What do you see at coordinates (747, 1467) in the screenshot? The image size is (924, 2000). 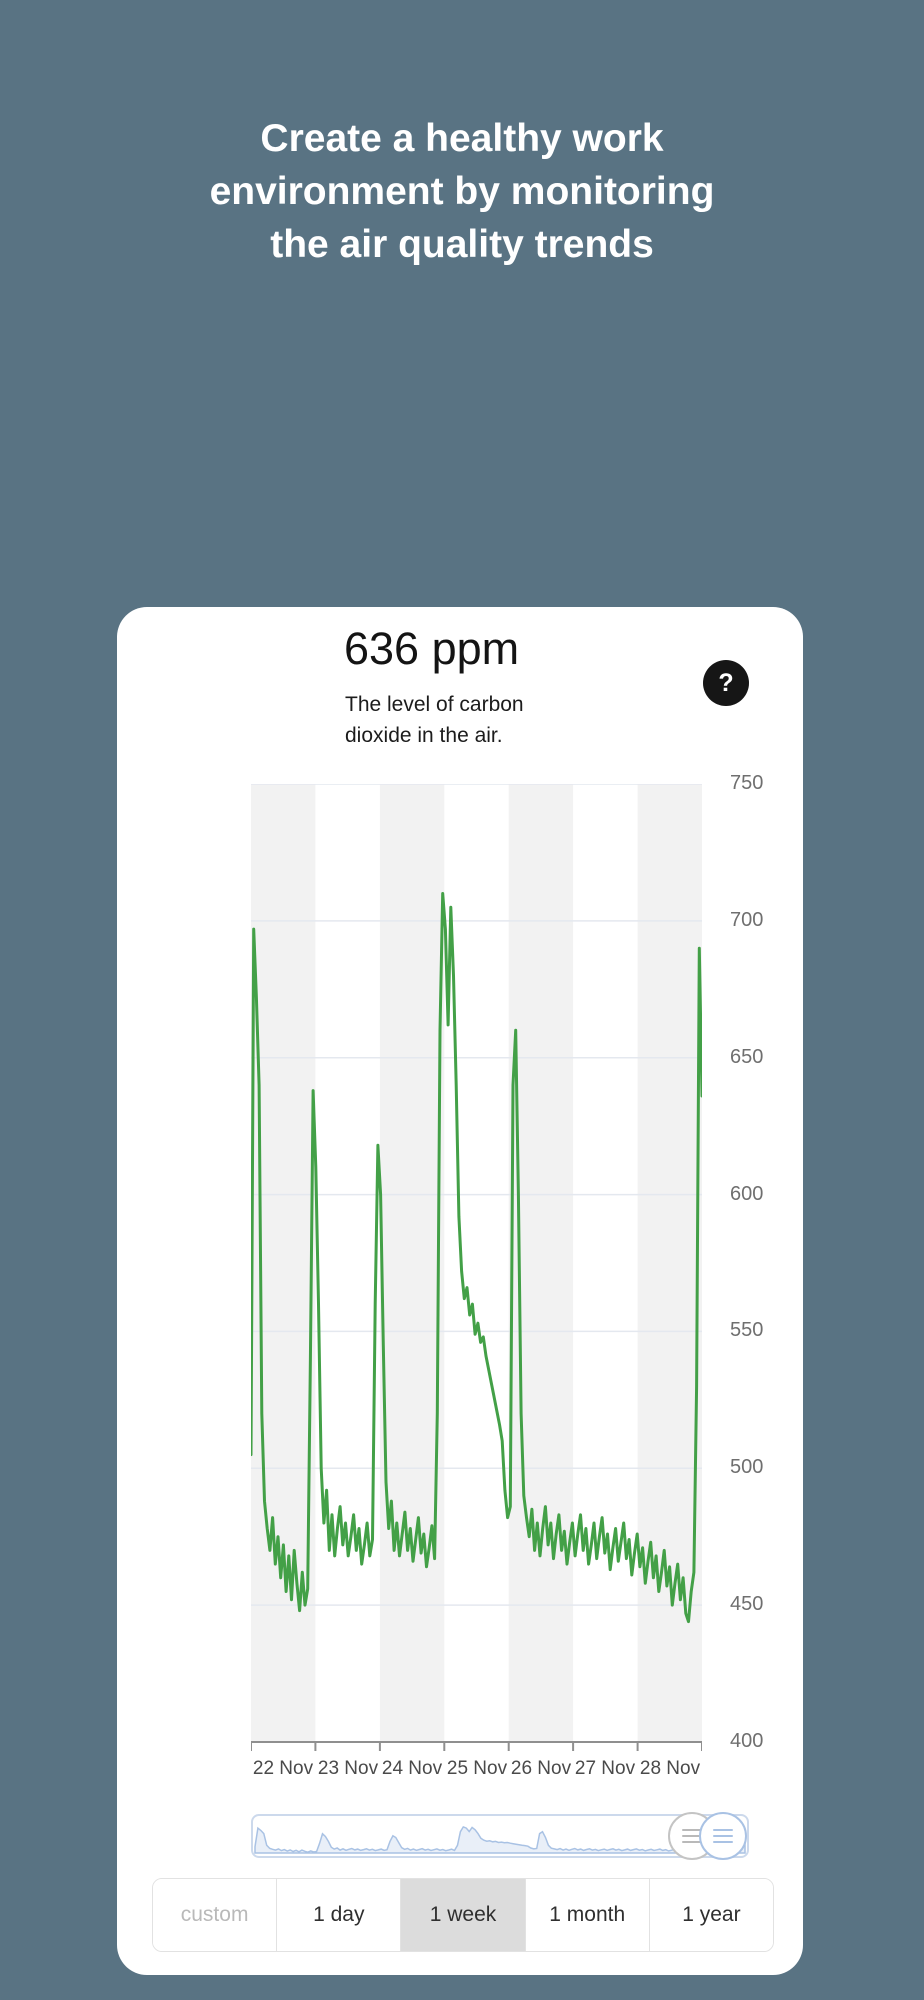 I see `y-axis-label: 500` at bounding box center [747, 1467].